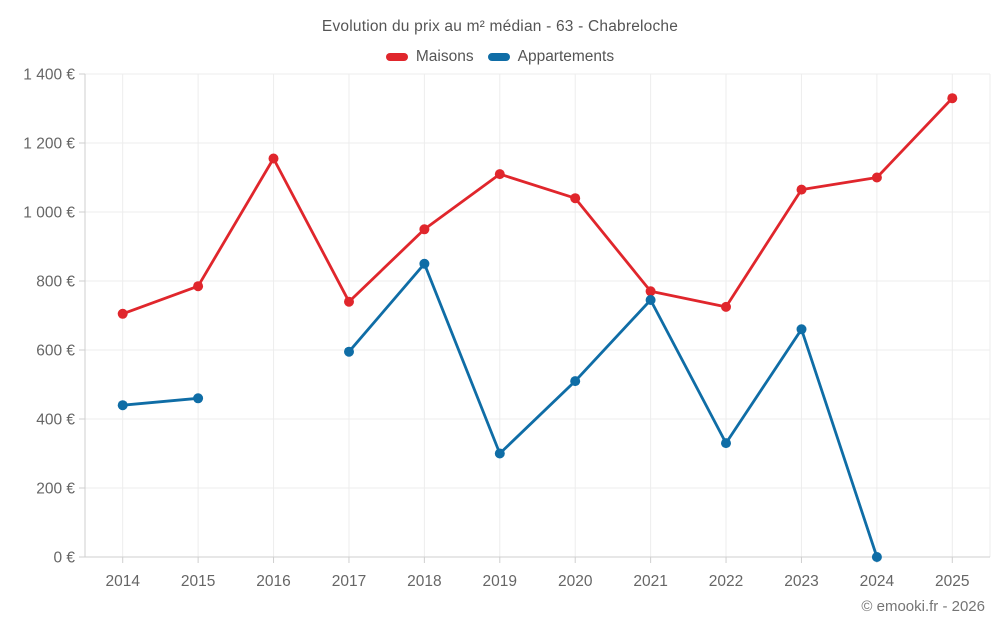 This screenshot has height=625, width=1000. Describe the element at coordinates (444, 56) in the screenshot. I see `legend-label-maisons: Maisons` at that location.